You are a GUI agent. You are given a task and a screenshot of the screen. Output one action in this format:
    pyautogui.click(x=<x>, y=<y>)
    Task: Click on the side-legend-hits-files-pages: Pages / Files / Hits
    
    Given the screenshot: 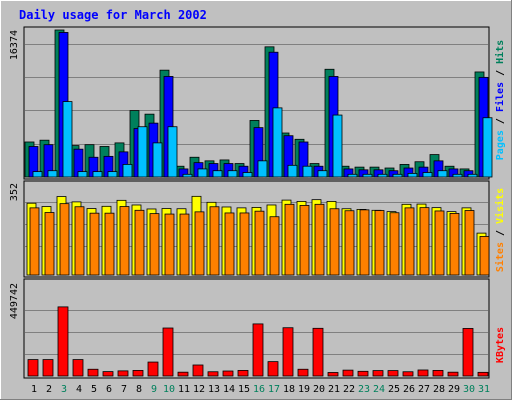 What is the action you would take?
    pyautogui.click(x=500, y=100)
    